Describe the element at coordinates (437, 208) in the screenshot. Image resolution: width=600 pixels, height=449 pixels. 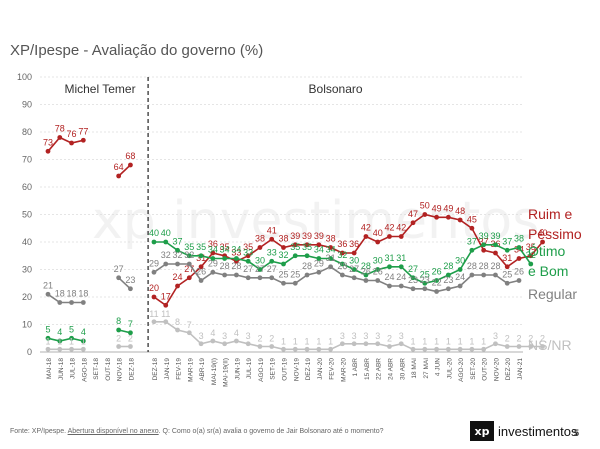
I see `data-label: 49` at that location.